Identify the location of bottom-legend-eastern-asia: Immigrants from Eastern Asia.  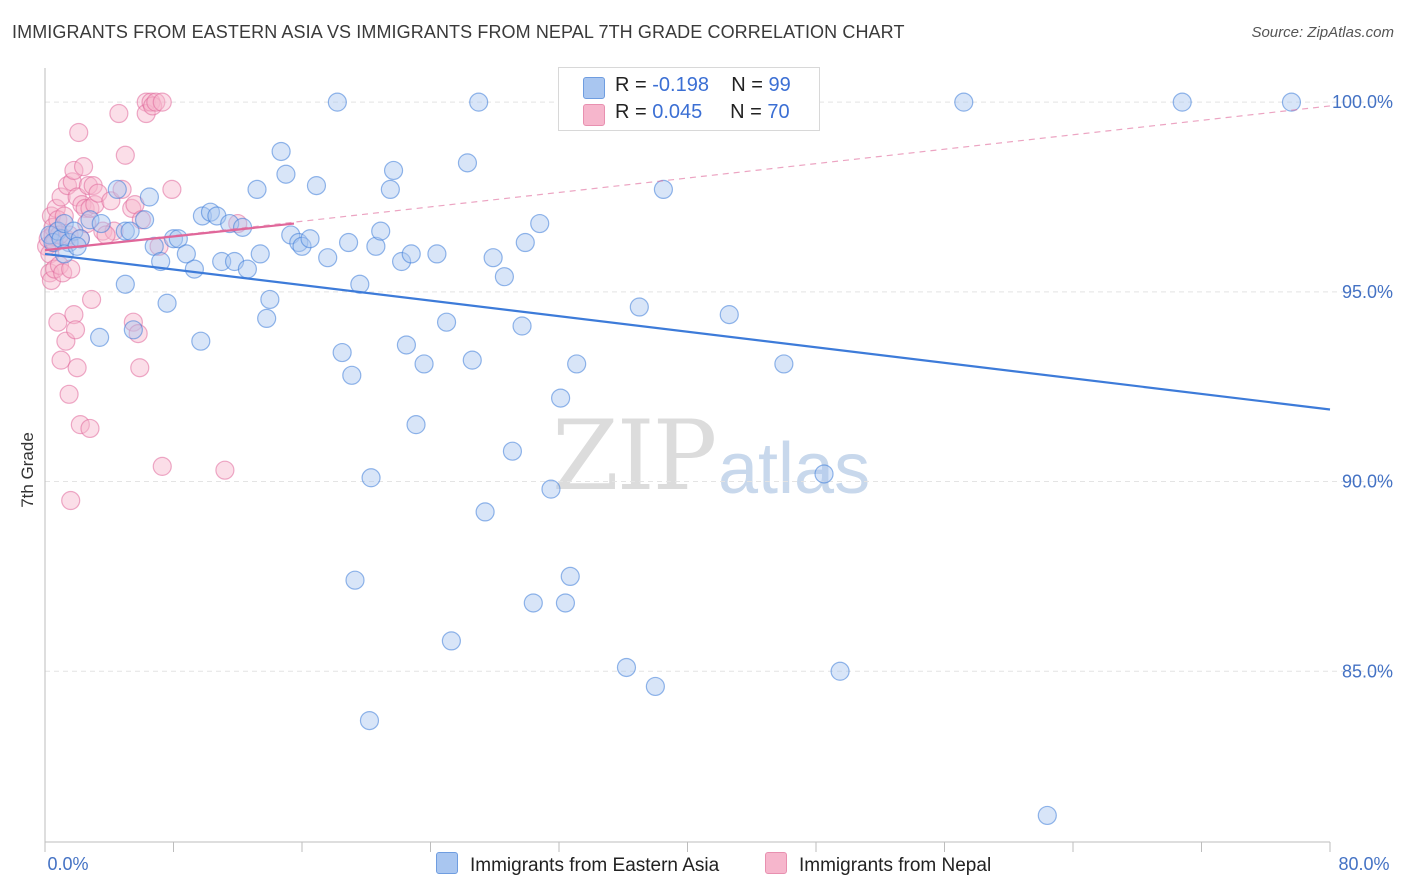
(577, 864).